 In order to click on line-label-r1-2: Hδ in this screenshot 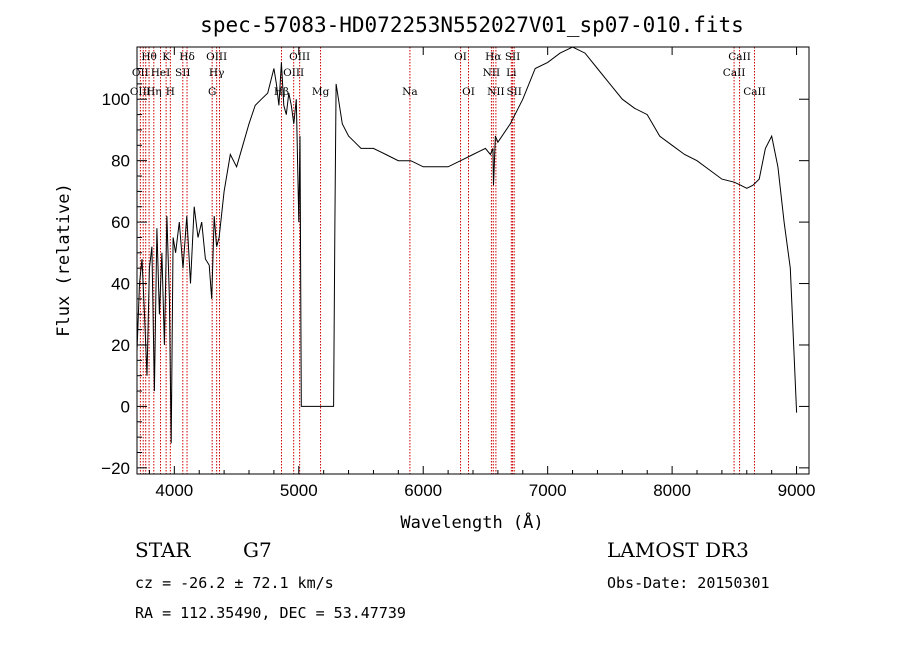, I will do `click(186, 57)`.